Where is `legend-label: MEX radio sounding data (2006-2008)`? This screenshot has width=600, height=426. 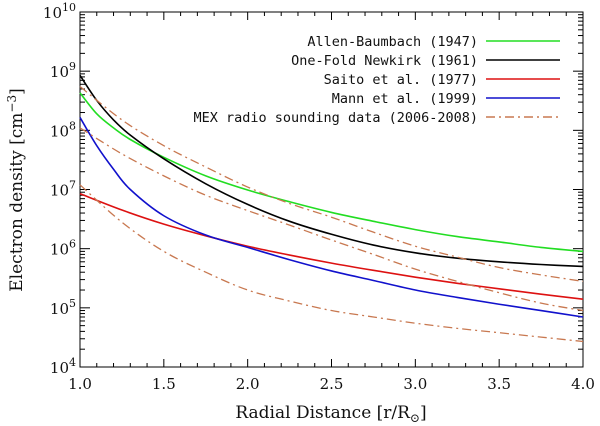
legend-label: MEX radio sounding data (2006-2008) is located at coordinates (336, 118).